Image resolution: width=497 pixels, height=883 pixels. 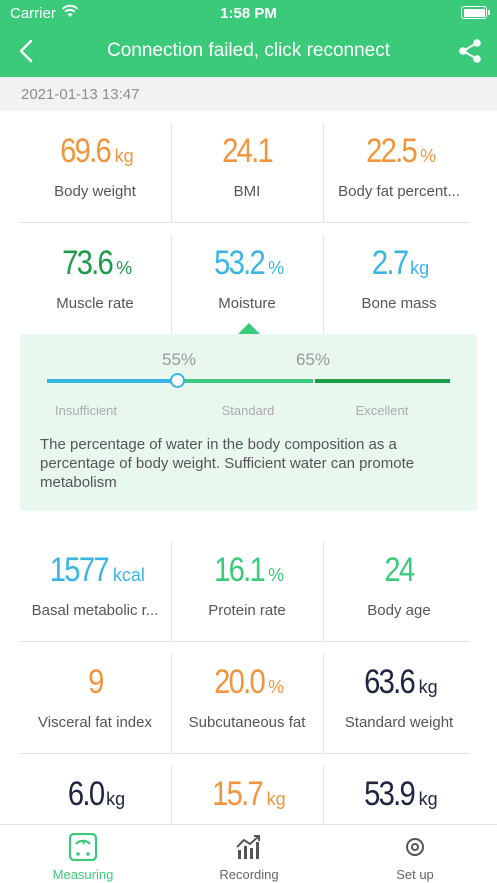 I want to click on metric-label: Subcutaneous fat, so click(x=247, y=722).